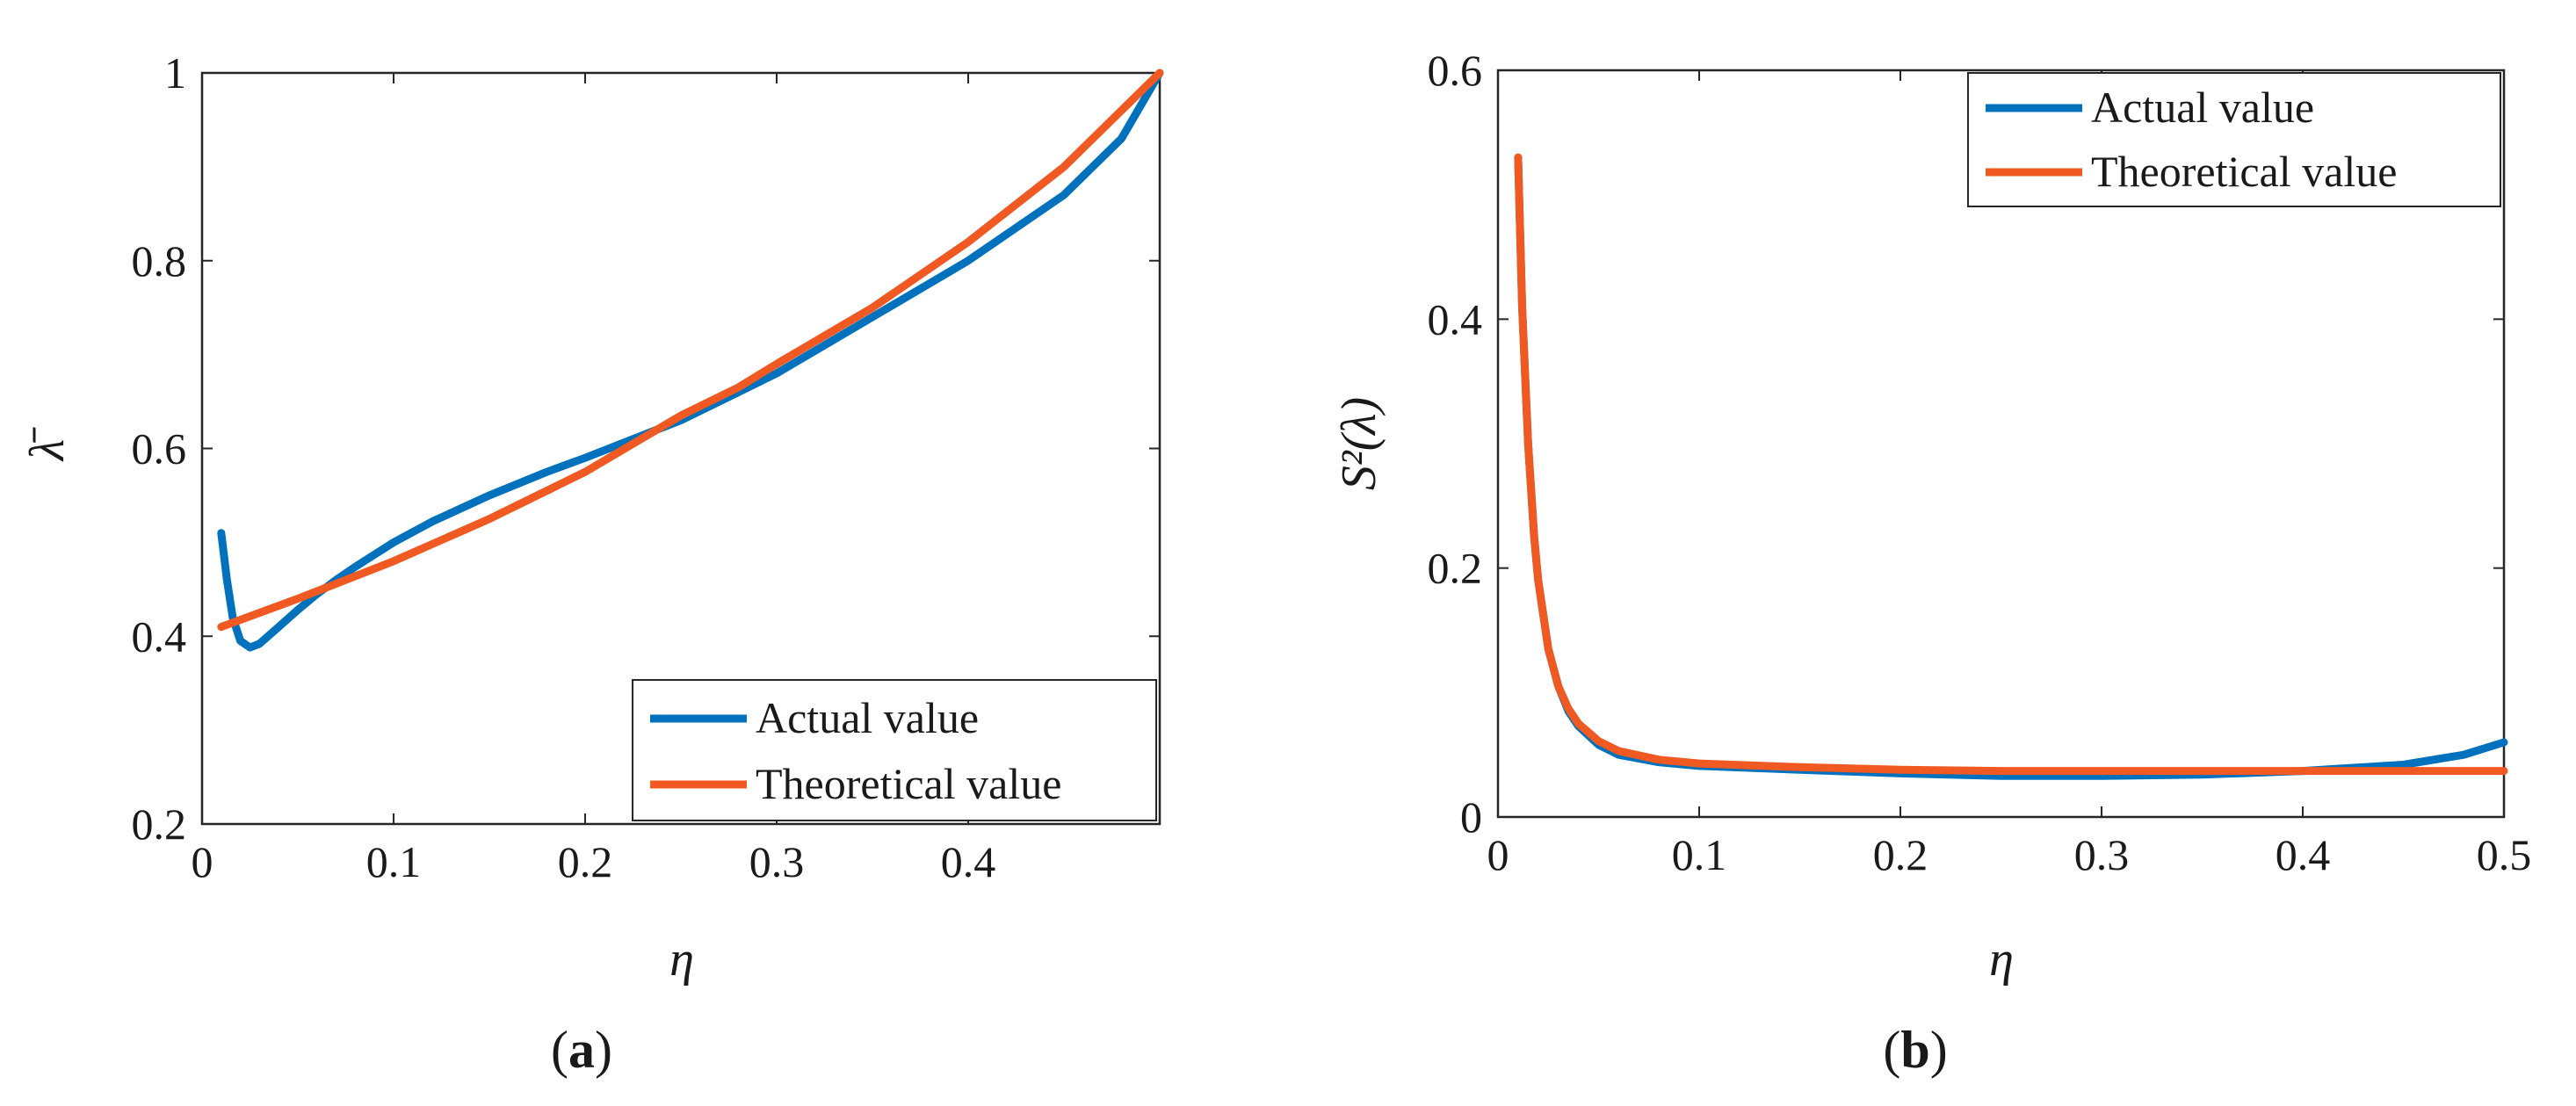  I want to click on panel-b-y-axis-label: S²(λ), so click(1359, 443).